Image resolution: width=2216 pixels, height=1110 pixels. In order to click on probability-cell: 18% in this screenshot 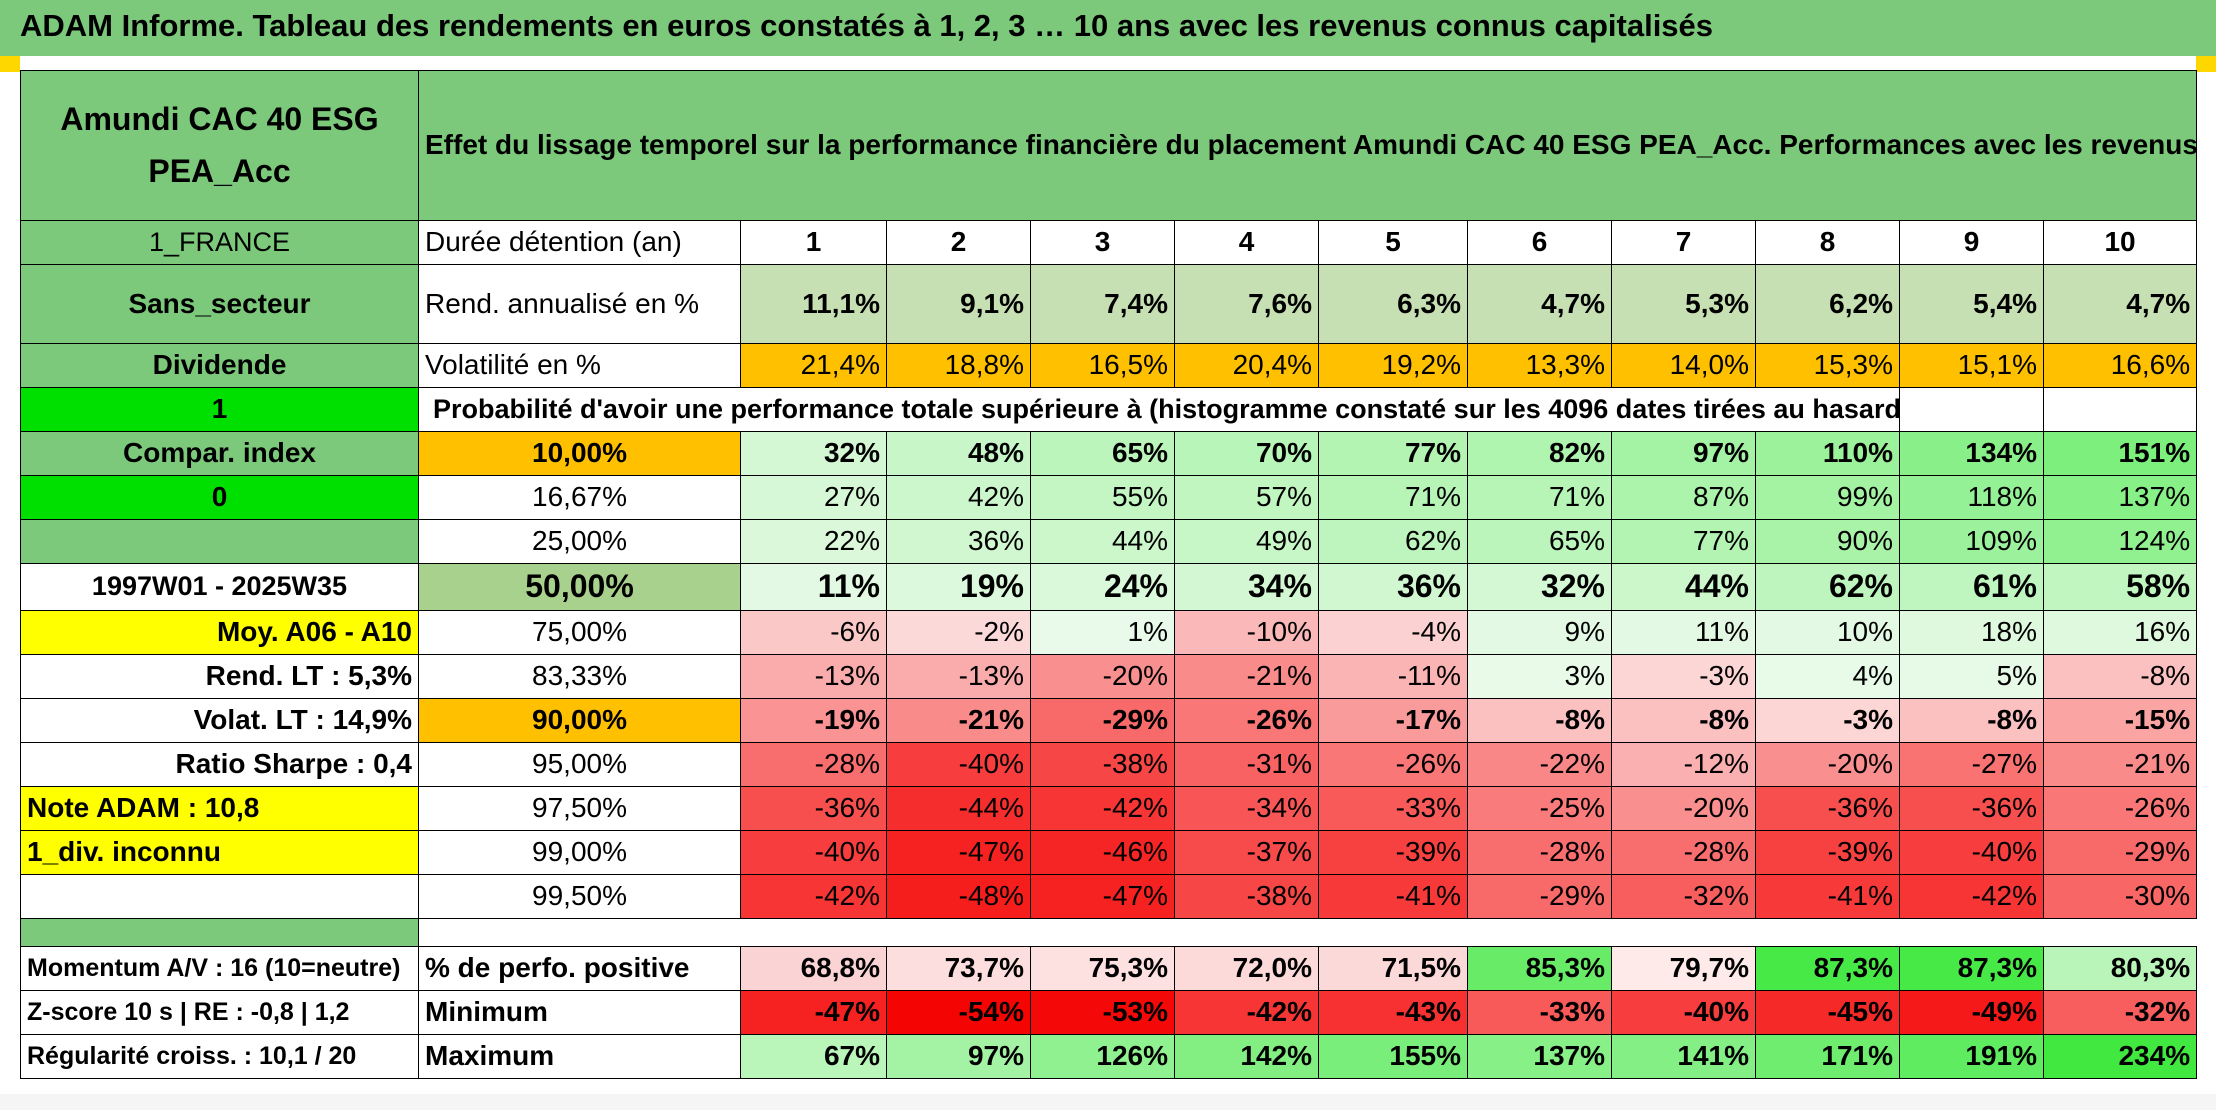, I will do `click(1971, 632)`.